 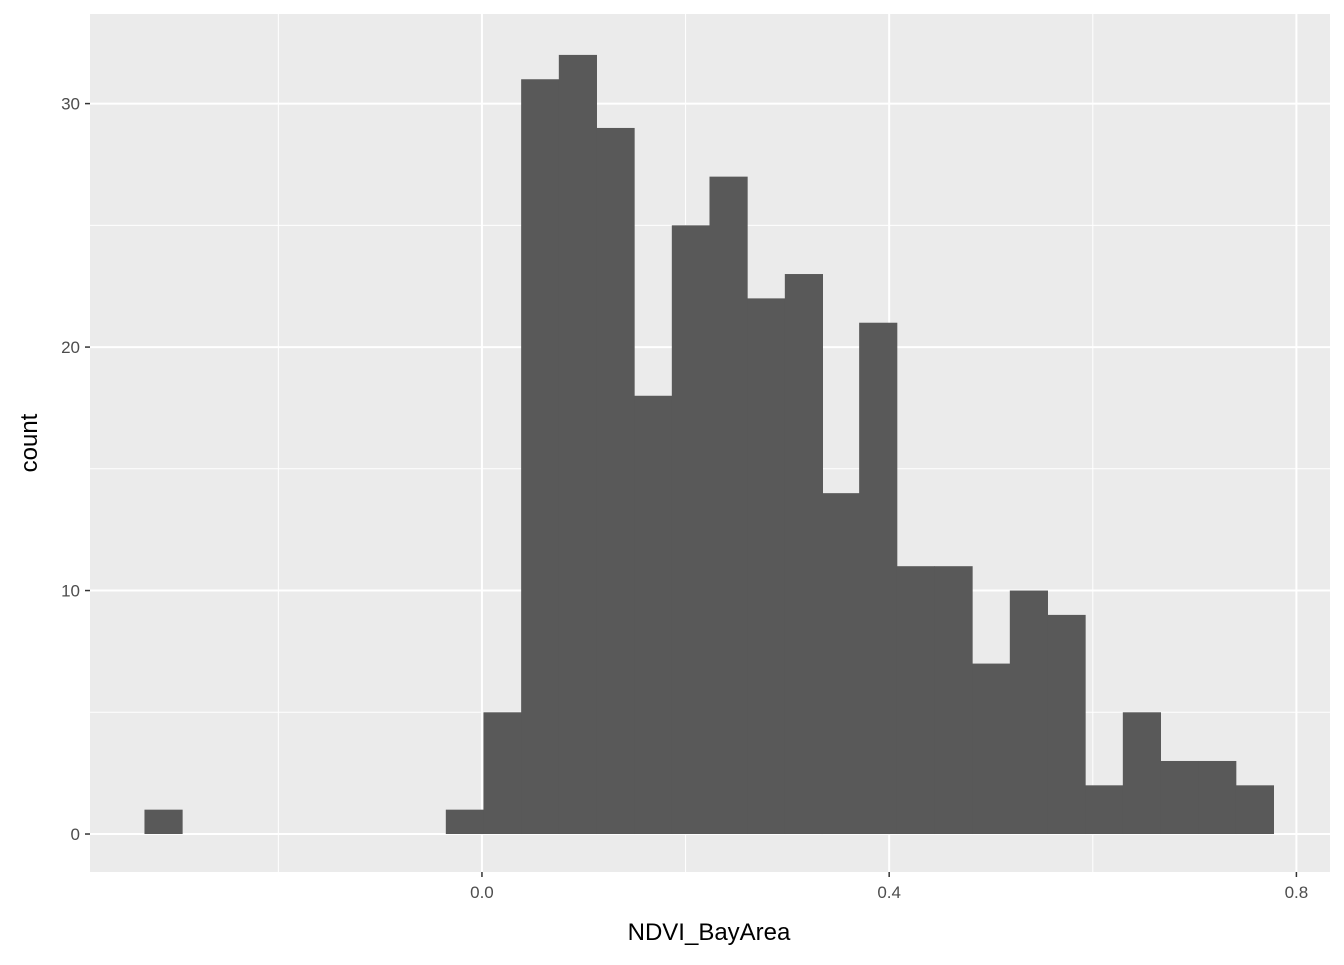 I want to click on x-tick-label: 0.4, so click(x=889, y=892).